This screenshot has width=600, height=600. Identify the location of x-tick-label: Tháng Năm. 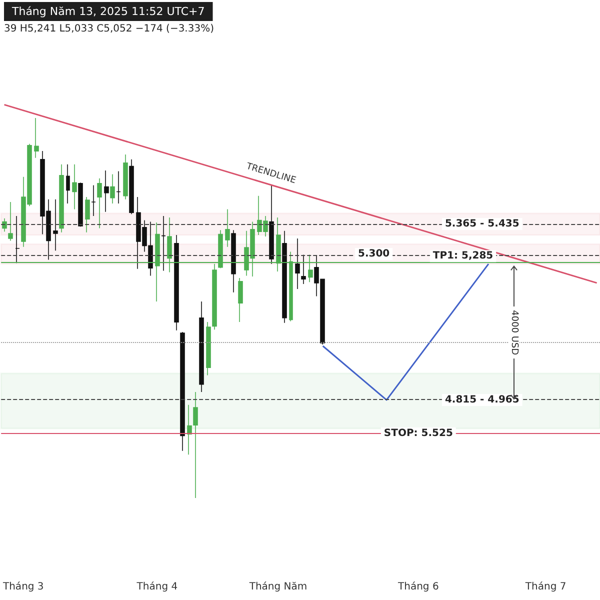
(278, 587).